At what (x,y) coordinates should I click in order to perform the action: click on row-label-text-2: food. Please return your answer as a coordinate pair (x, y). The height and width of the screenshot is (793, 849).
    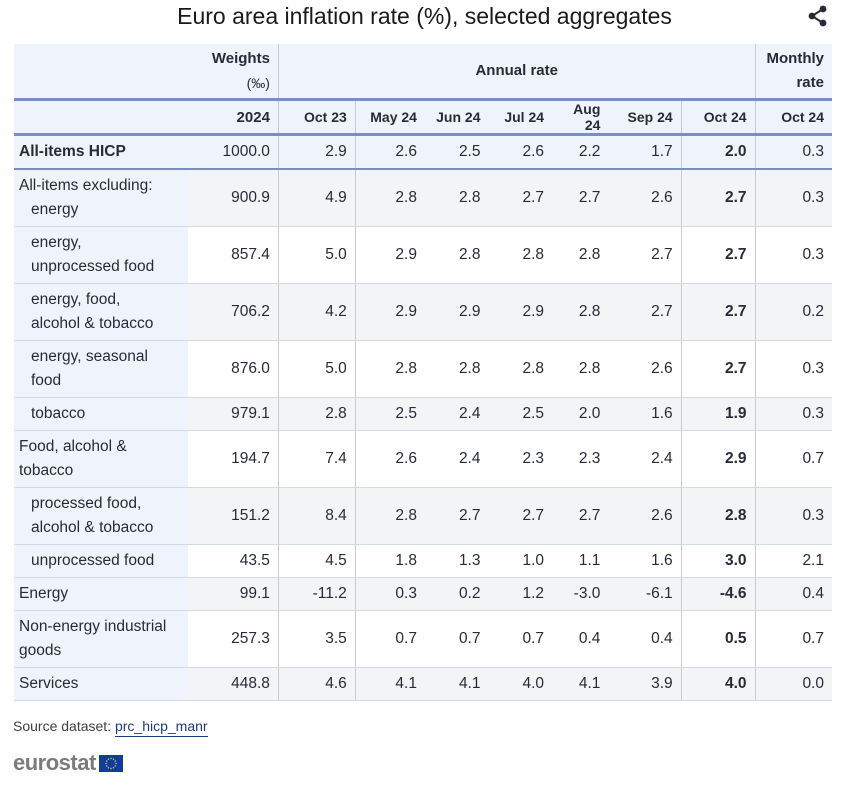
    Looking at the image, I should click on (46, 380).